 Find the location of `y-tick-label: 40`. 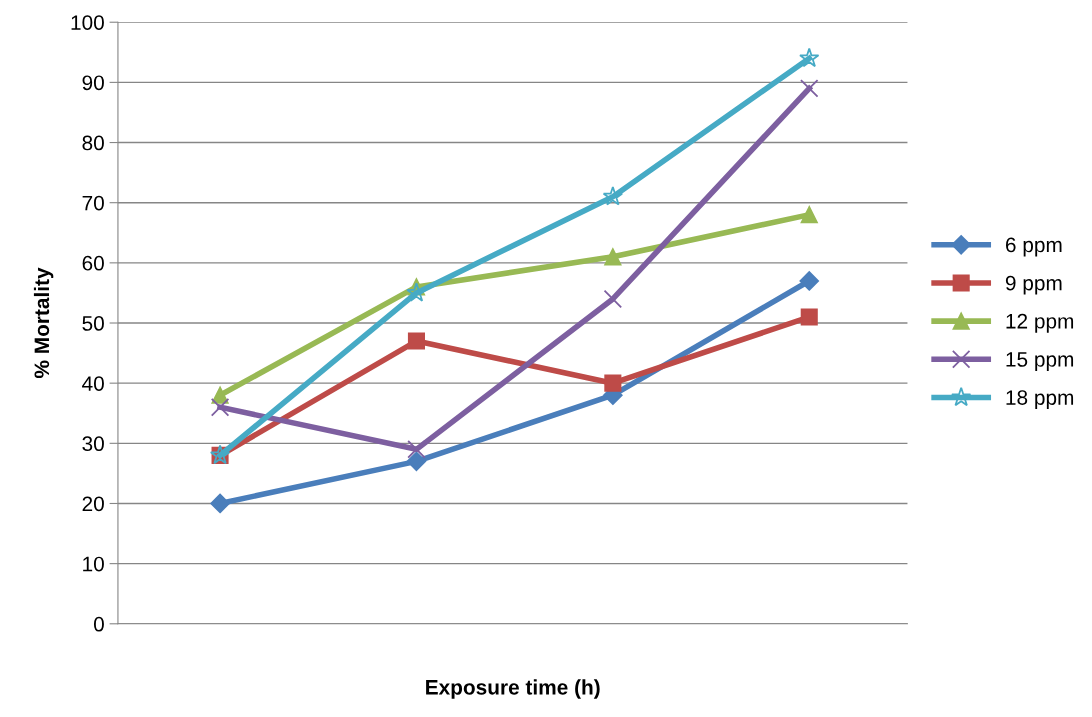

y-tick-label: 40 is located at coordinates (93, 383).